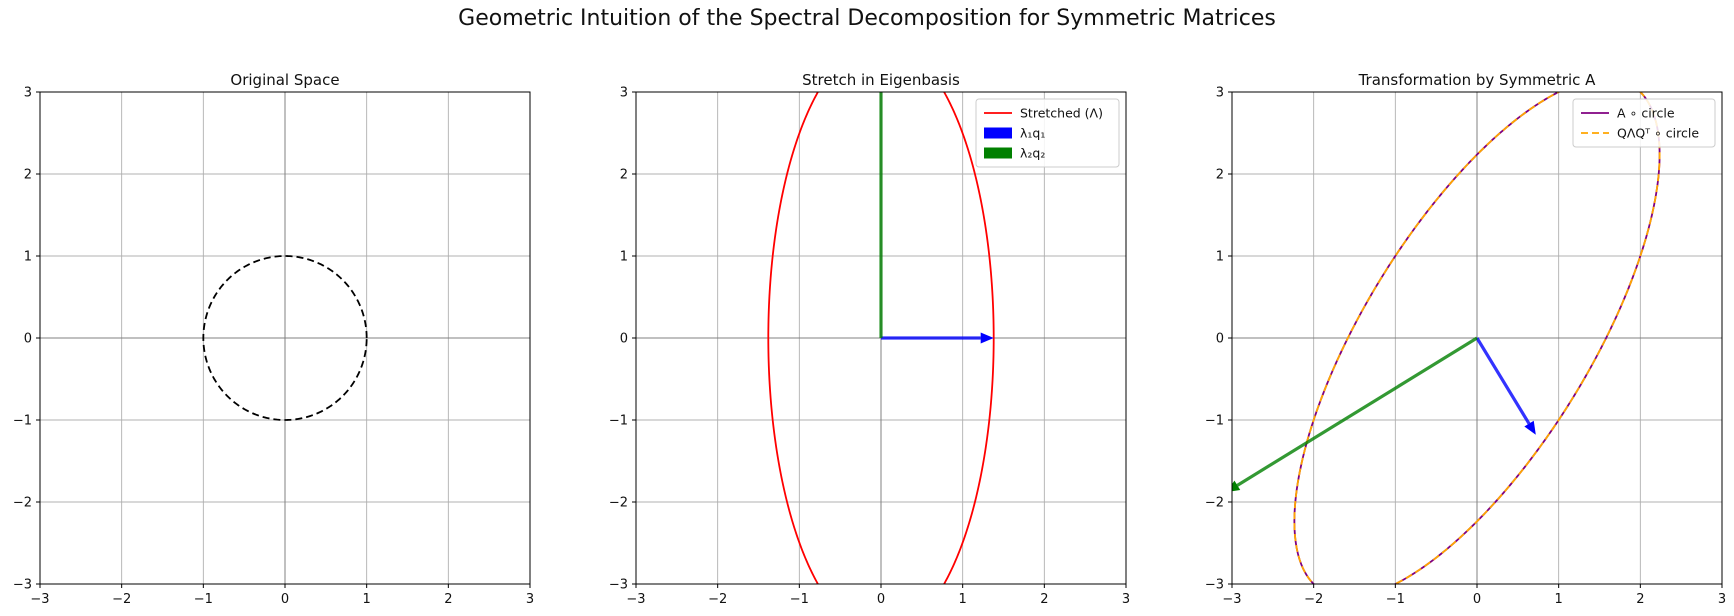 The image size is (1734, 616). Describe the element at coordinates (881, 80) in the screenshot. I see `subplot-title: Stretch in Eigenbasis` at that location.